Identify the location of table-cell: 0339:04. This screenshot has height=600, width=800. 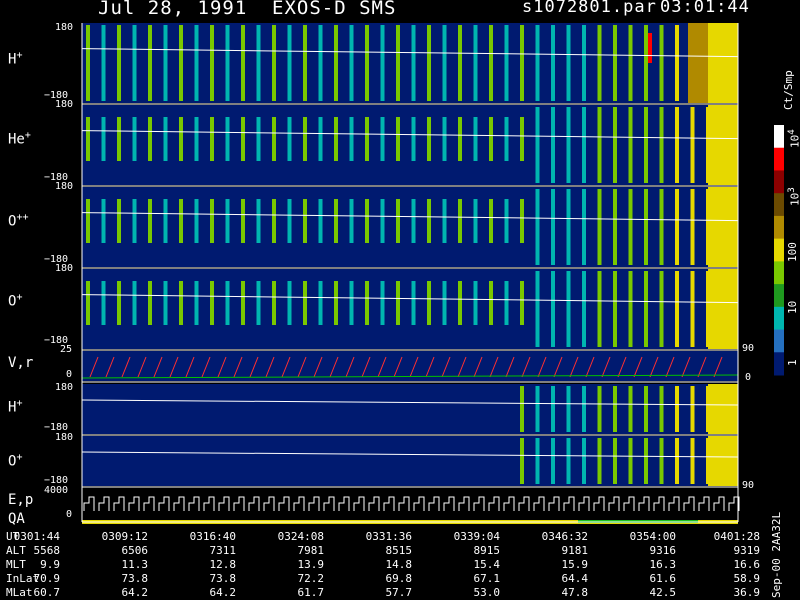
(476, 536).